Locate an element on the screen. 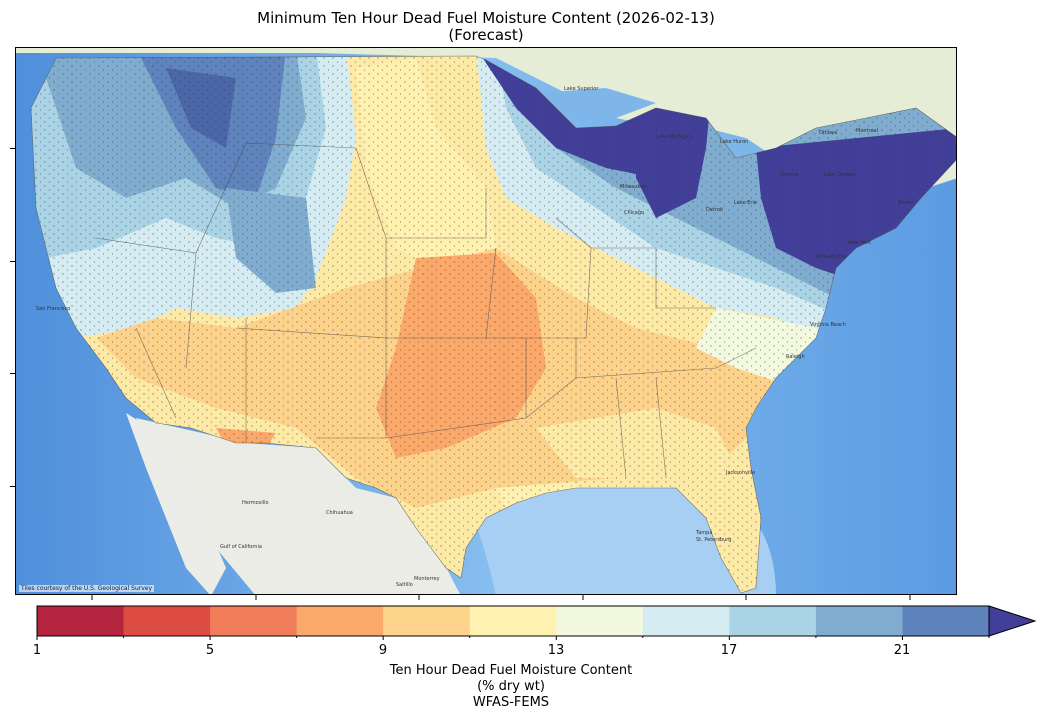  place-label: St. Petersburg is located at coordinates (713, 540).